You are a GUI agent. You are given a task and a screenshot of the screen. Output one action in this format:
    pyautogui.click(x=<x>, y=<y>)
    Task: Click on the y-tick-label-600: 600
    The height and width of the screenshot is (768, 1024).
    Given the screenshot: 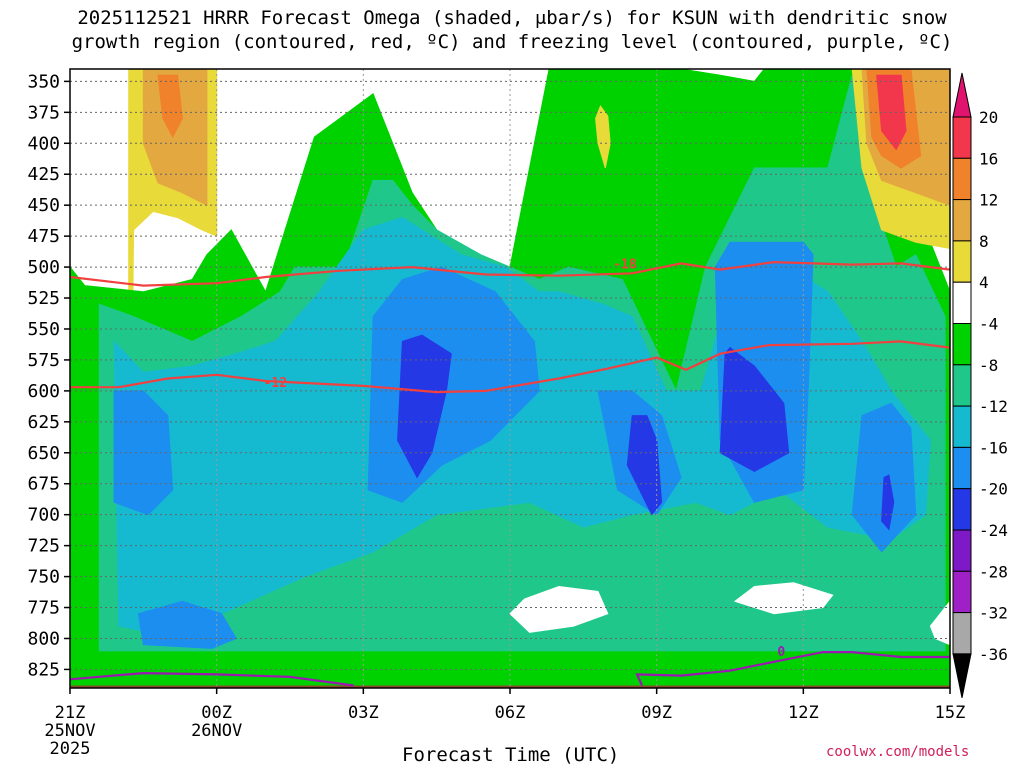 What is the action you would take?
    pyautogui.click(x=43, y=391)
    